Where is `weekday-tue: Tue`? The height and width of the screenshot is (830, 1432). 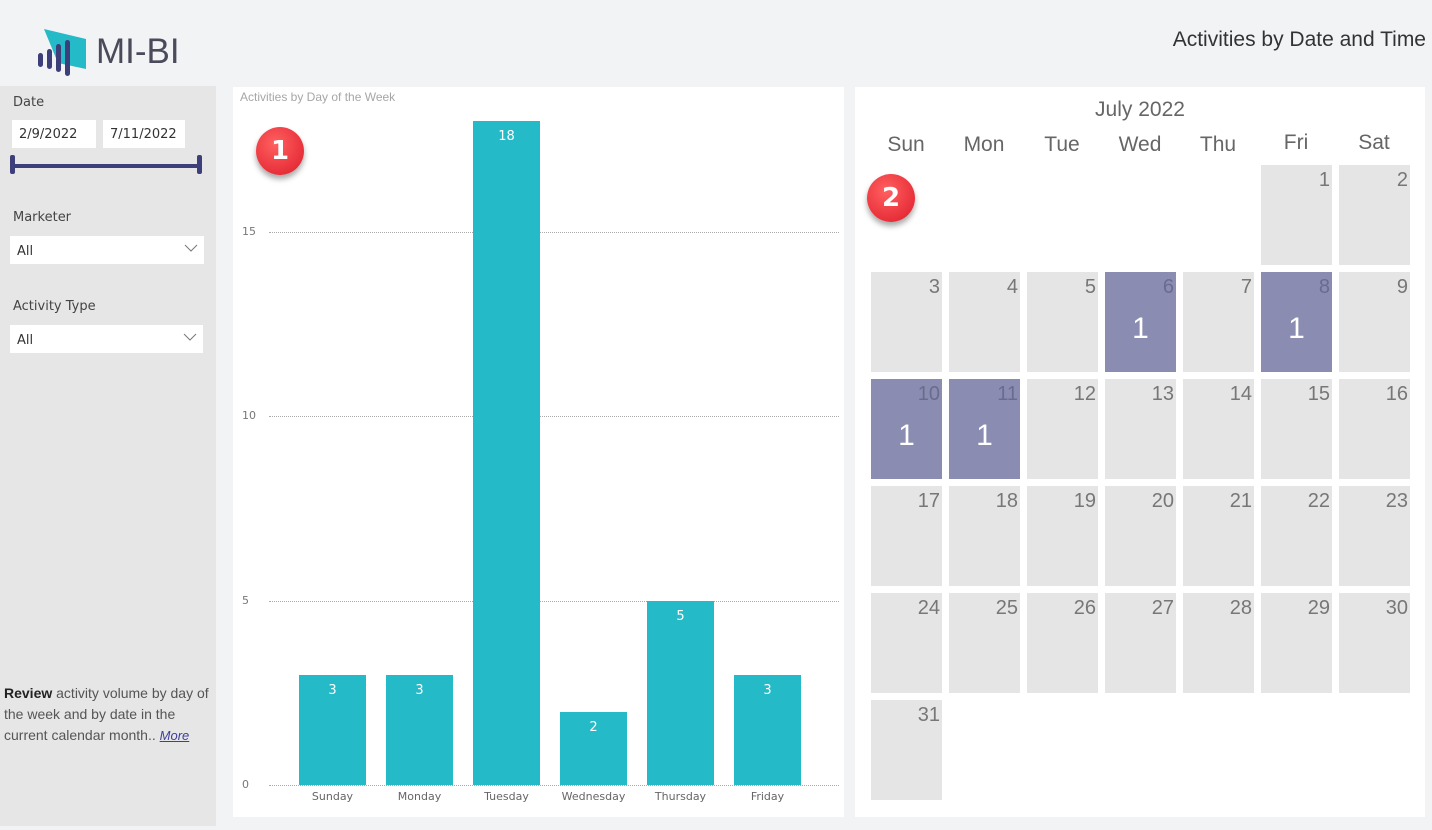
weekday-tue: Tue is located at coordinates (1062, 144).